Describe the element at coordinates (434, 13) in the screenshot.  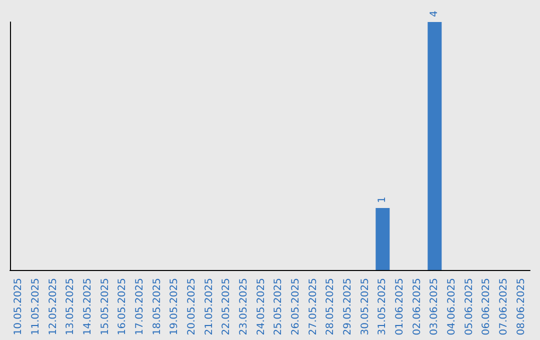
I see `data-label: 4` at that location.